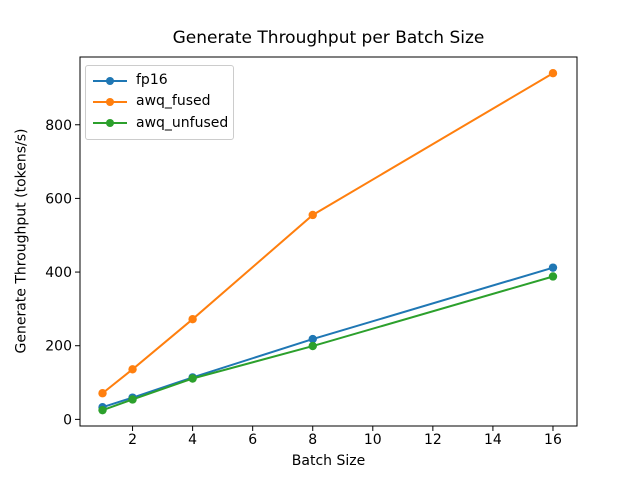  Describe the element at coordinates (328, 38) in the screenshot. I see `chart-title: Generate Throughput per Batch Size` at that location.